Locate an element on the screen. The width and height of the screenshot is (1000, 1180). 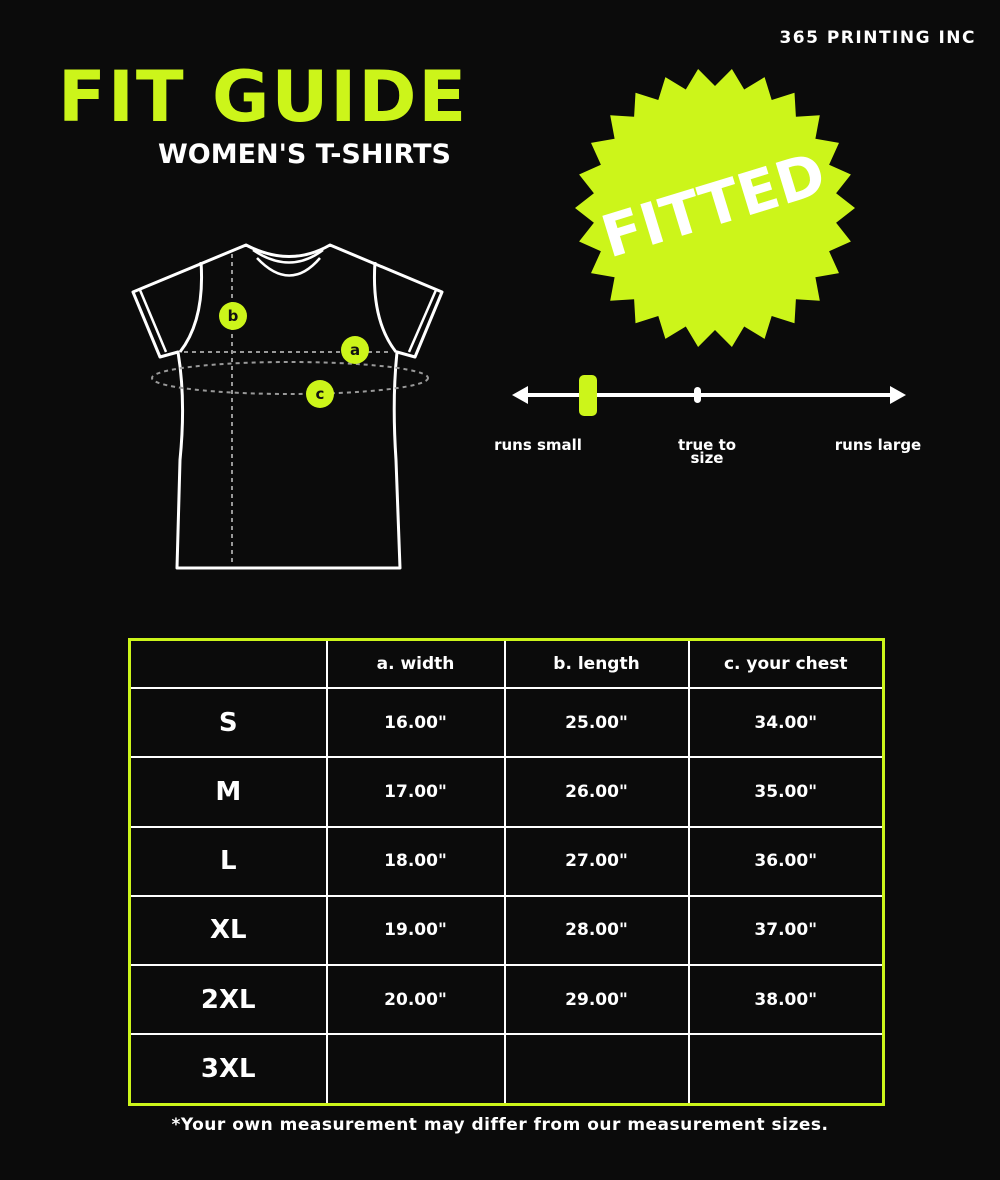
table-row: L 18.00" 27.00" 36.00" is located at coordinates (506, 861).